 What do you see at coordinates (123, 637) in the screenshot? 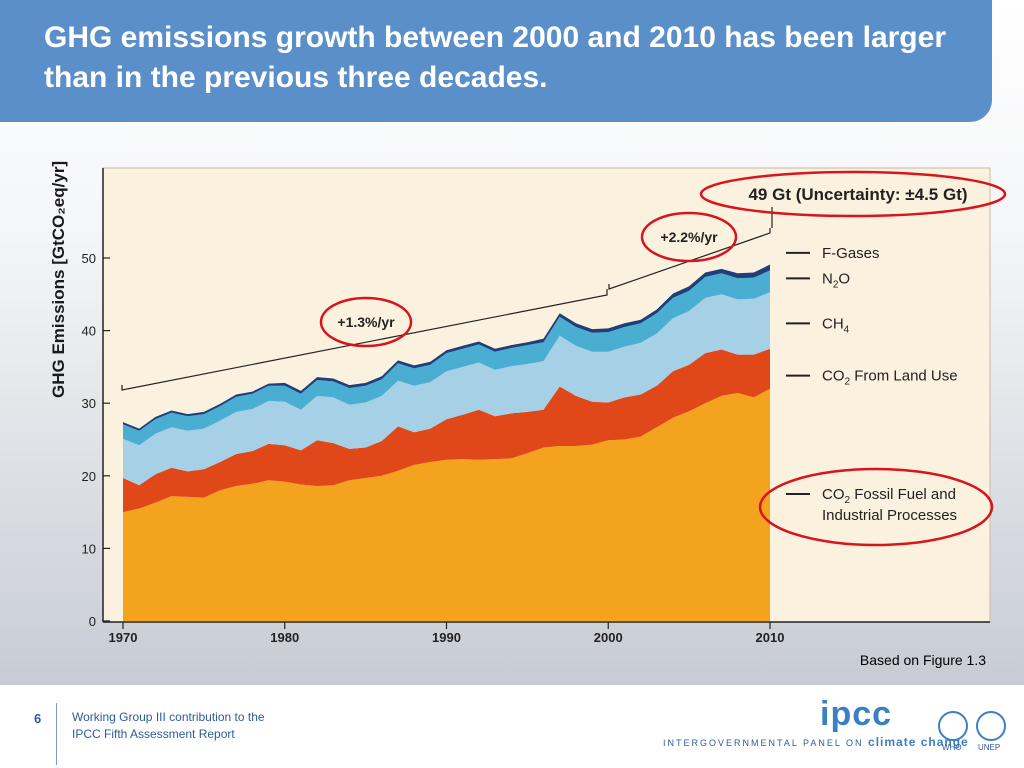
I see `x-tick-label-1970: 1970` at bounding box center [123, 637].